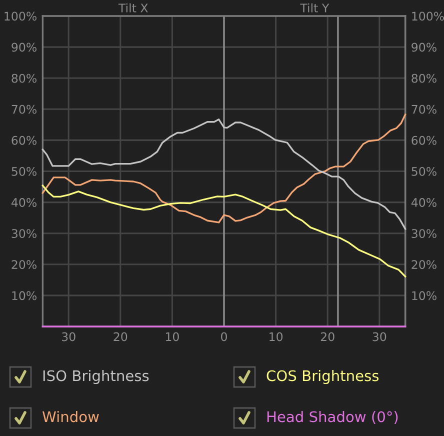 This screenshot has height=436, width=444. Describe the element at coordinates (24, 78) in the screenshot. I see `y-tick-label: 80%` at that location.